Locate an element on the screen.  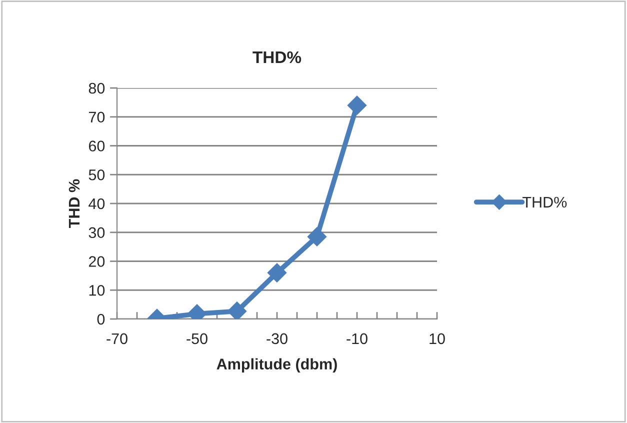
legend-label: THD% is located at coordinates (544, 202).